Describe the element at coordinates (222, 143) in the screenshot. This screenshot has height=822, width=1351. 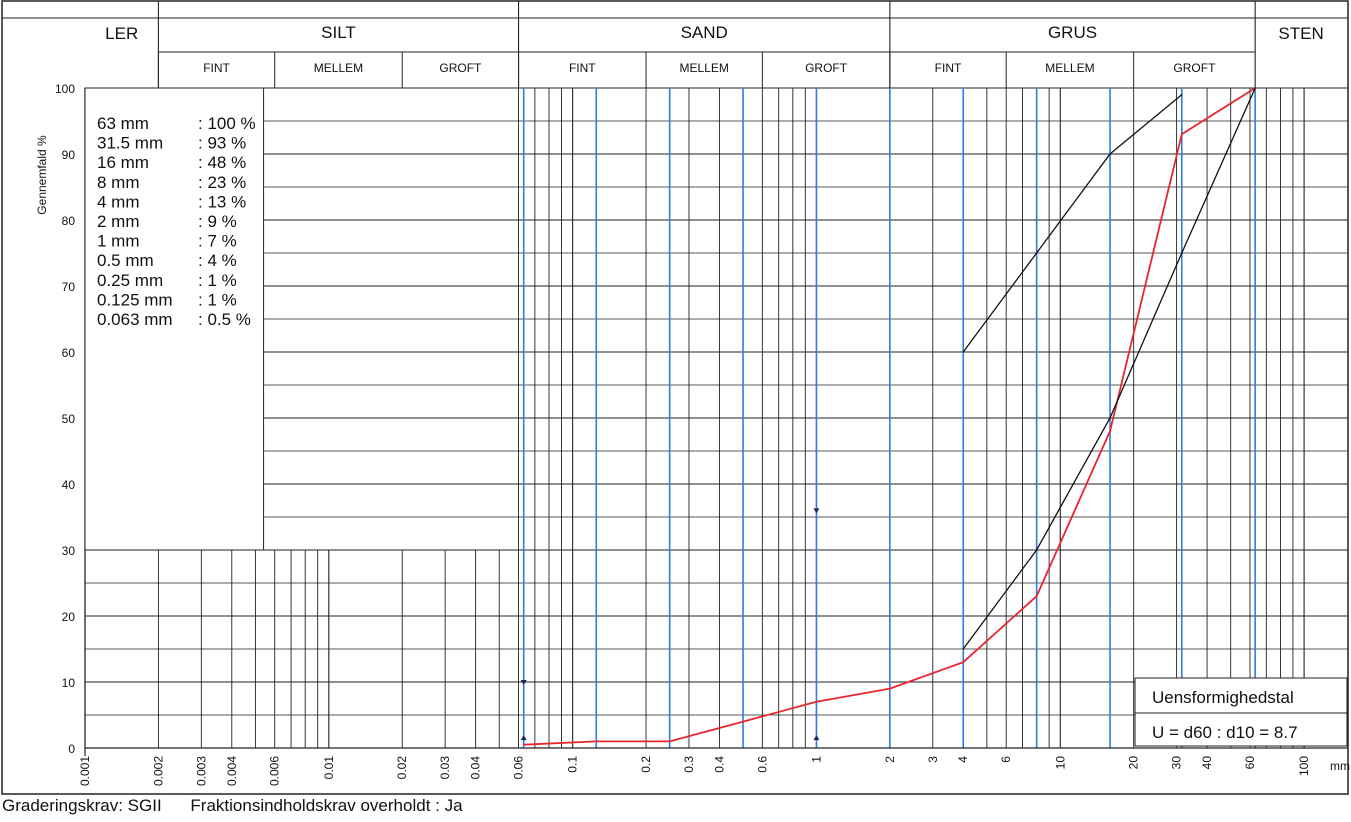
I see `sieve-percent: : 93 %` at that location.